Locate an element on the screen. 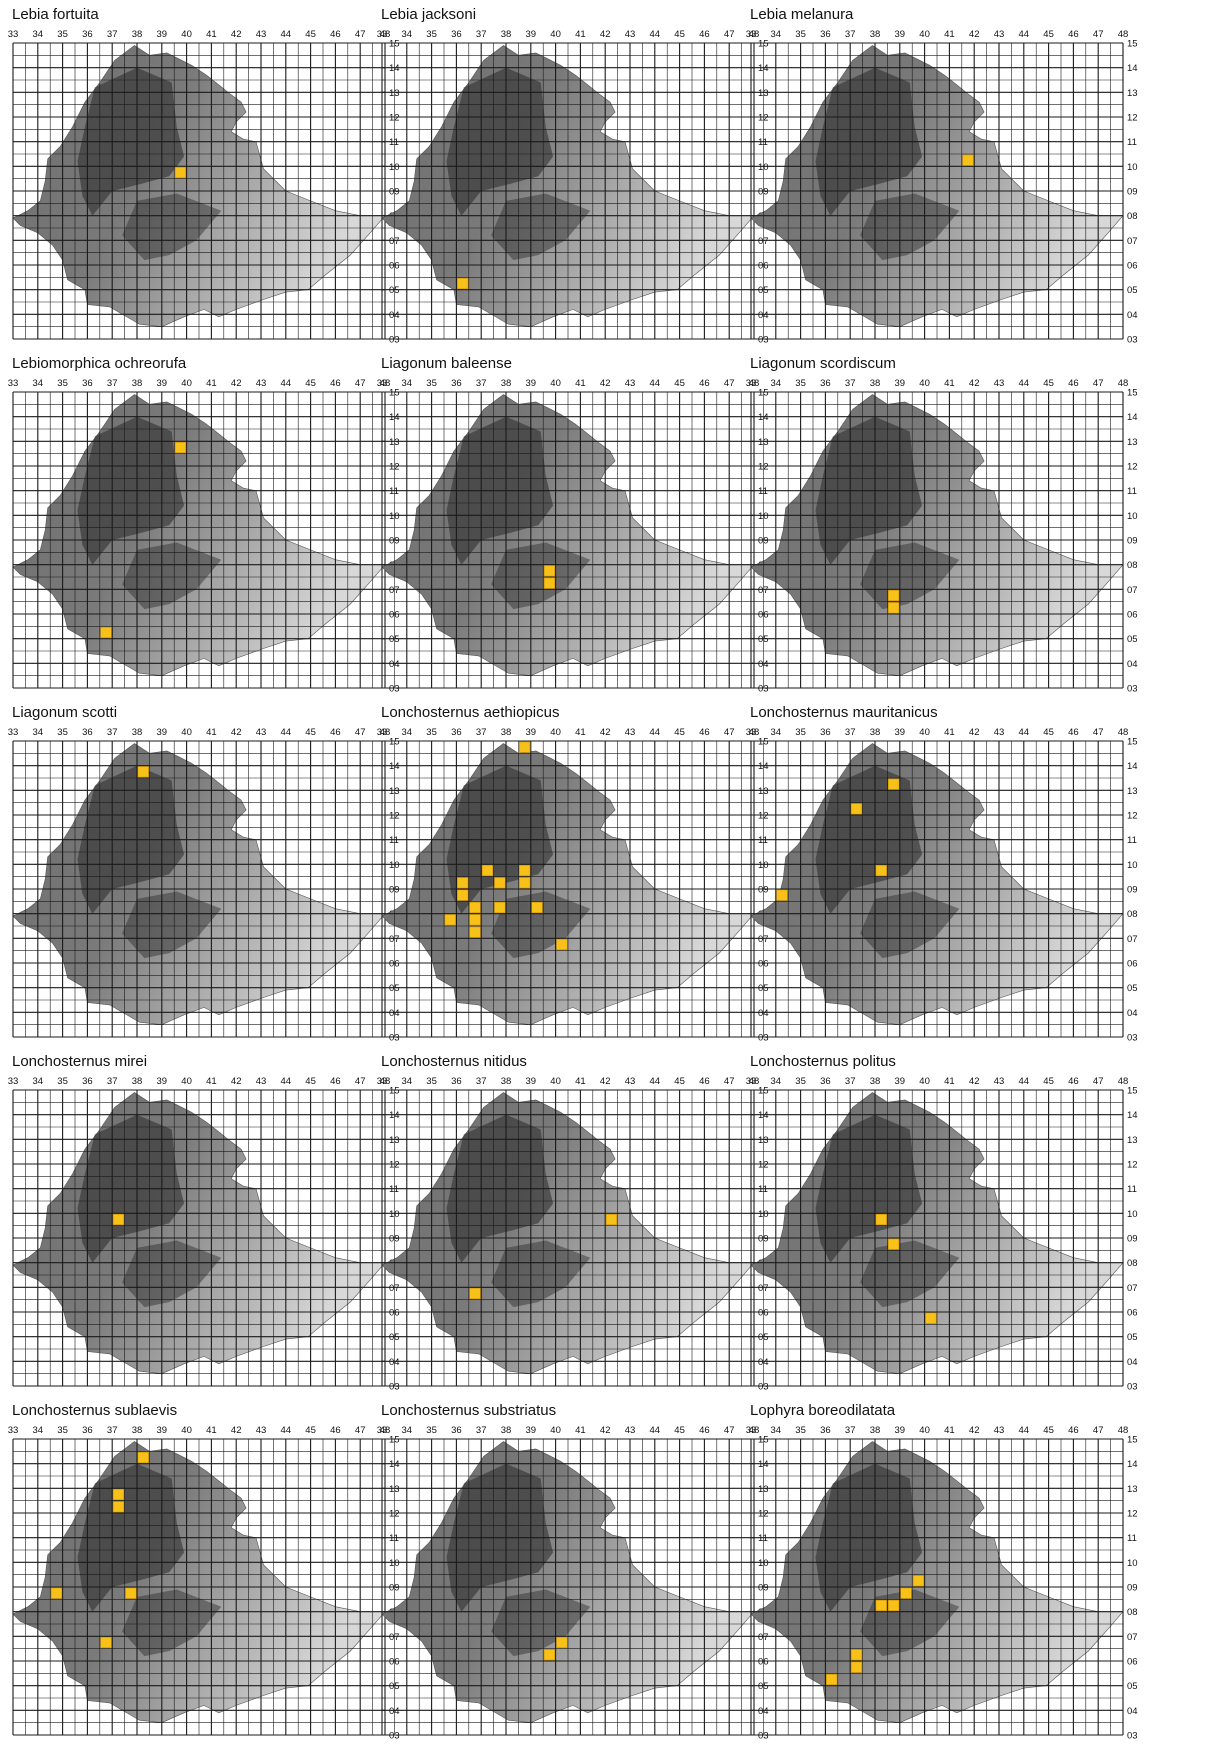  longitude-tick-label: 44 is located at coordinates (655, 1430).